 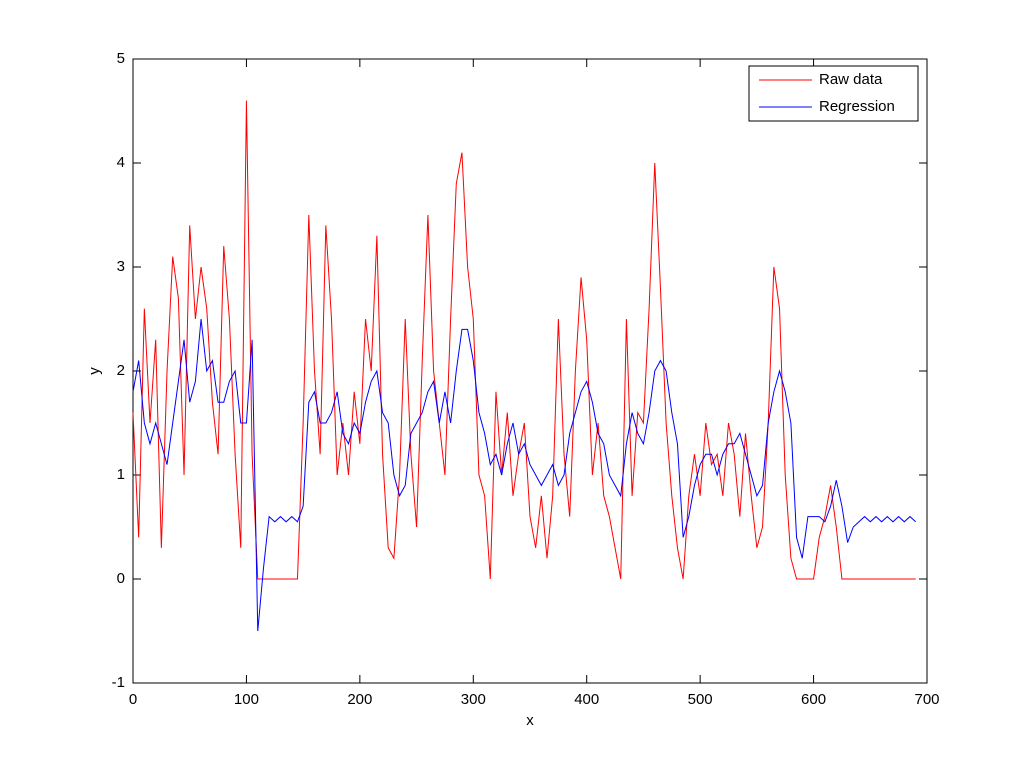 What do you see at coordinates (833, 93) in the screenshot?
I see `legend-box` at bounding box center [833, 93].